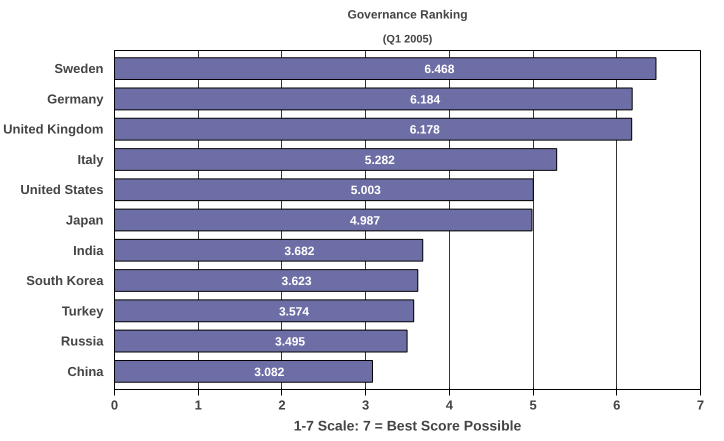 The height and width of the screenshot is (441, 724). I want to click on data-label: 3.623, so click(296, 281).